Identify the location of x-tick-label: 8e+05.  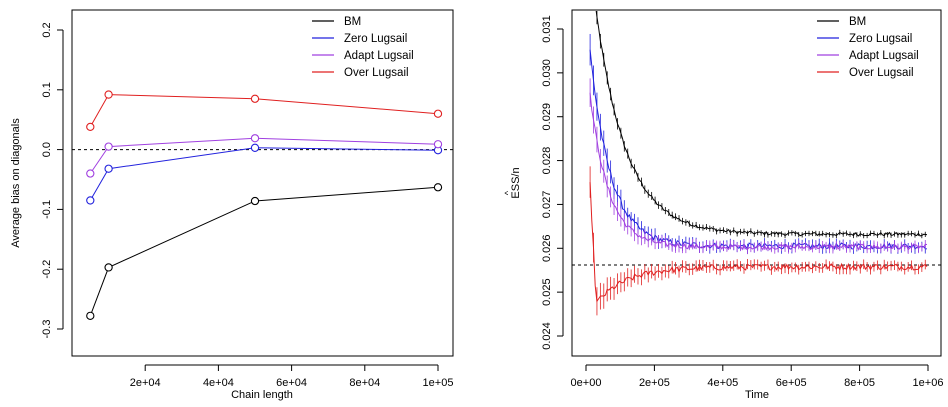
(859, 383).